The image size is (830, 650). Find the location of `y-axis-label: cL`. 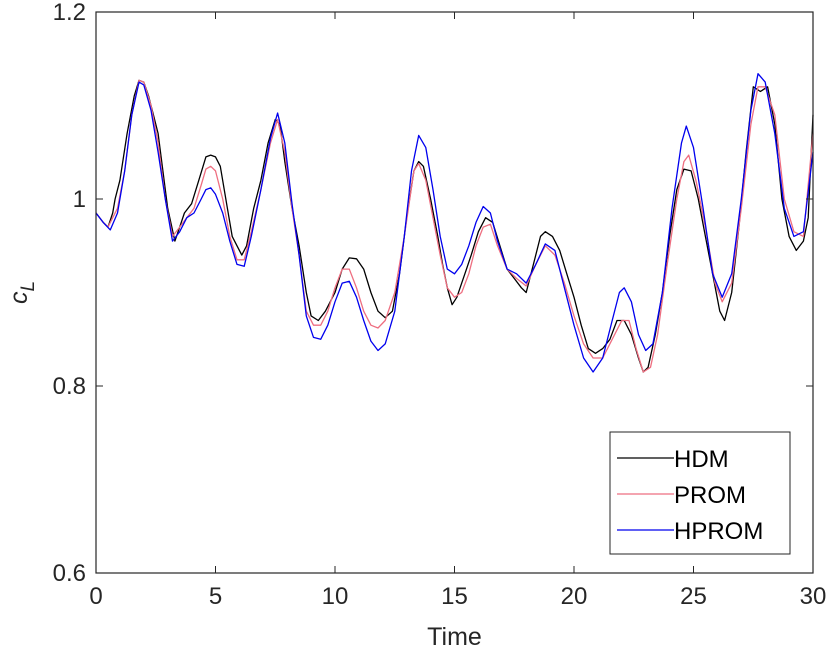

y-axis-label: cL is located at coordinates (22, 292).